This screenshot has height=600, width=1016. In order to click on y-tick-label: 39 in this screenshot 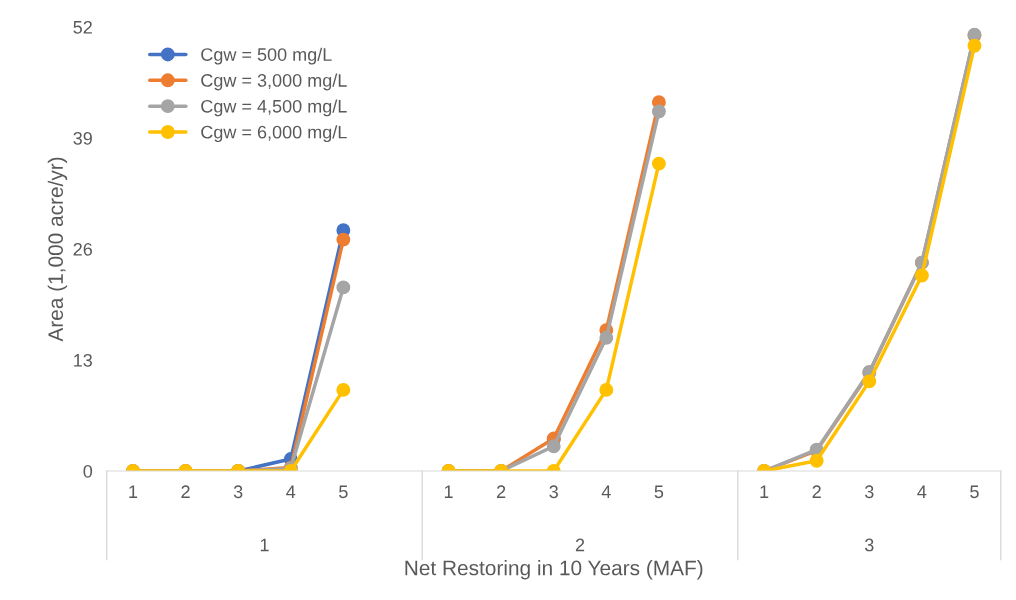, I will do `click(82, 138)`.